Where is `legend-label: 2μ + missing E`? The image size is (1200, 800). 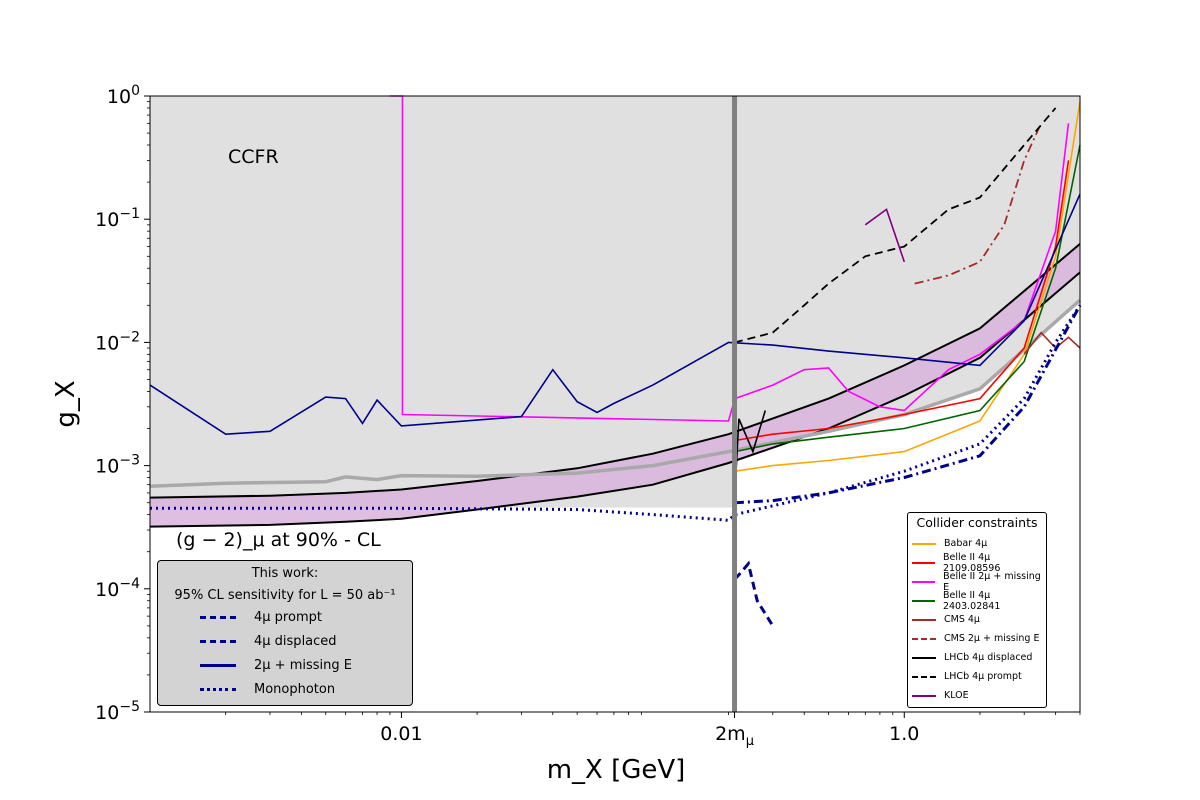
legend-label: 2μ + missing E is located at coordinates (303, 665).